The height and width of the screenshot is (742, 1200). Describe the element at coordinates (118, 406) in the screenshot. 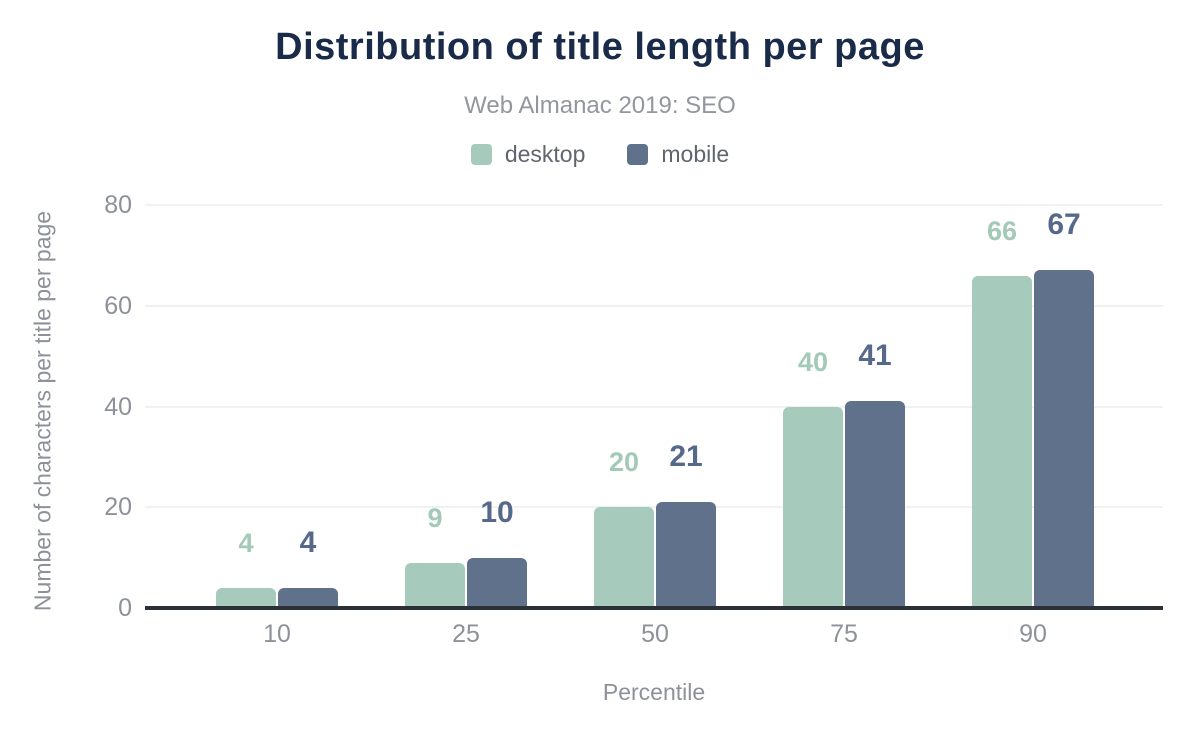

I see `y-tick-label: 40` at that location.